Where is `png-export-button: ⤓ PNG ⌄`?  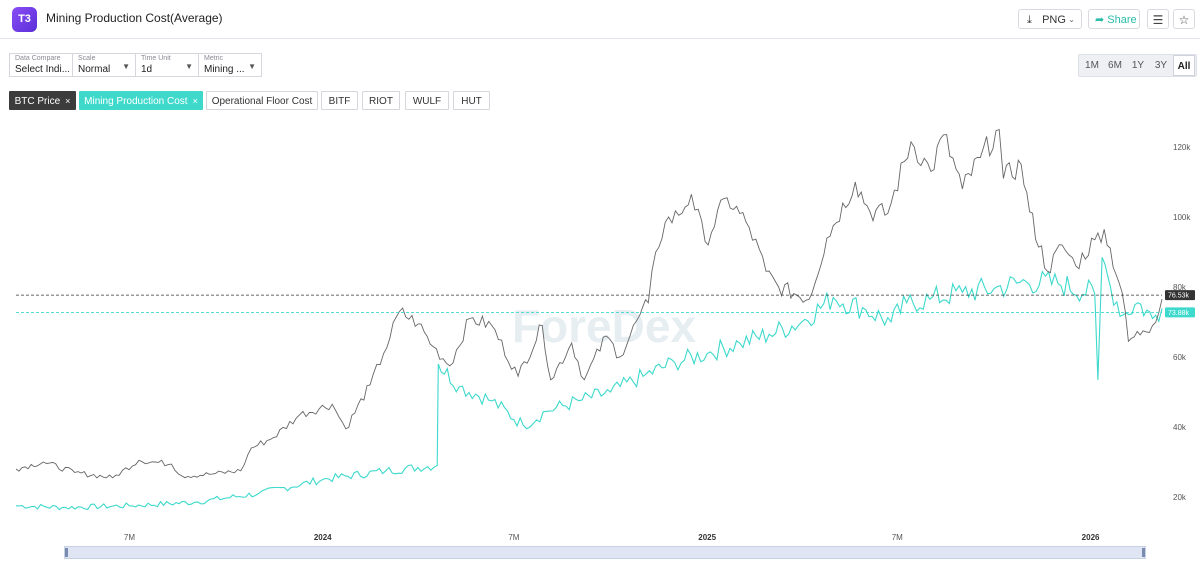 png-export-button: ⤓ PNG ⌄ is located at coordinates (1050, 19).